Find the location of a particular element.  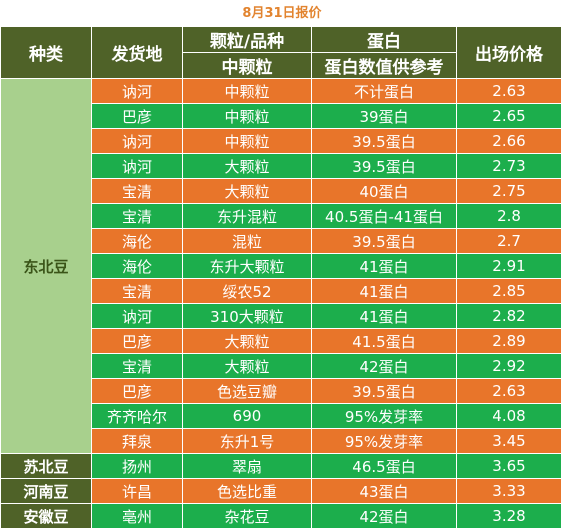

table-row: 宝清 绥农52 41蛋白 2.85 is located at coordinates (281, 291).